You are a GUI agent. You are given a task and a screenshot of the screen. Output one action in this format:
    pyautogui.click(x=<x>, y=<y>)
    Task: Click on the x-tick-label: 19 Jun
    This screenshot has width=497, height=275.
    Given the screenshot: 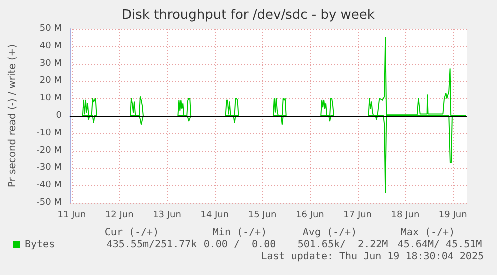 What is the action you would take?
    pyautogui.click(x=453, y=215)
    